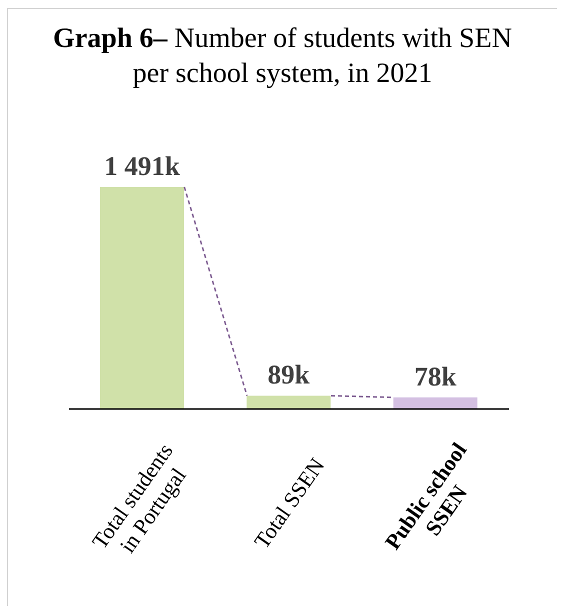 The image size is (566, 615). What do you see at coordinates (289, 375) in the screenshot?
I see `data-label: 89k` at bounding box center [289, 375].